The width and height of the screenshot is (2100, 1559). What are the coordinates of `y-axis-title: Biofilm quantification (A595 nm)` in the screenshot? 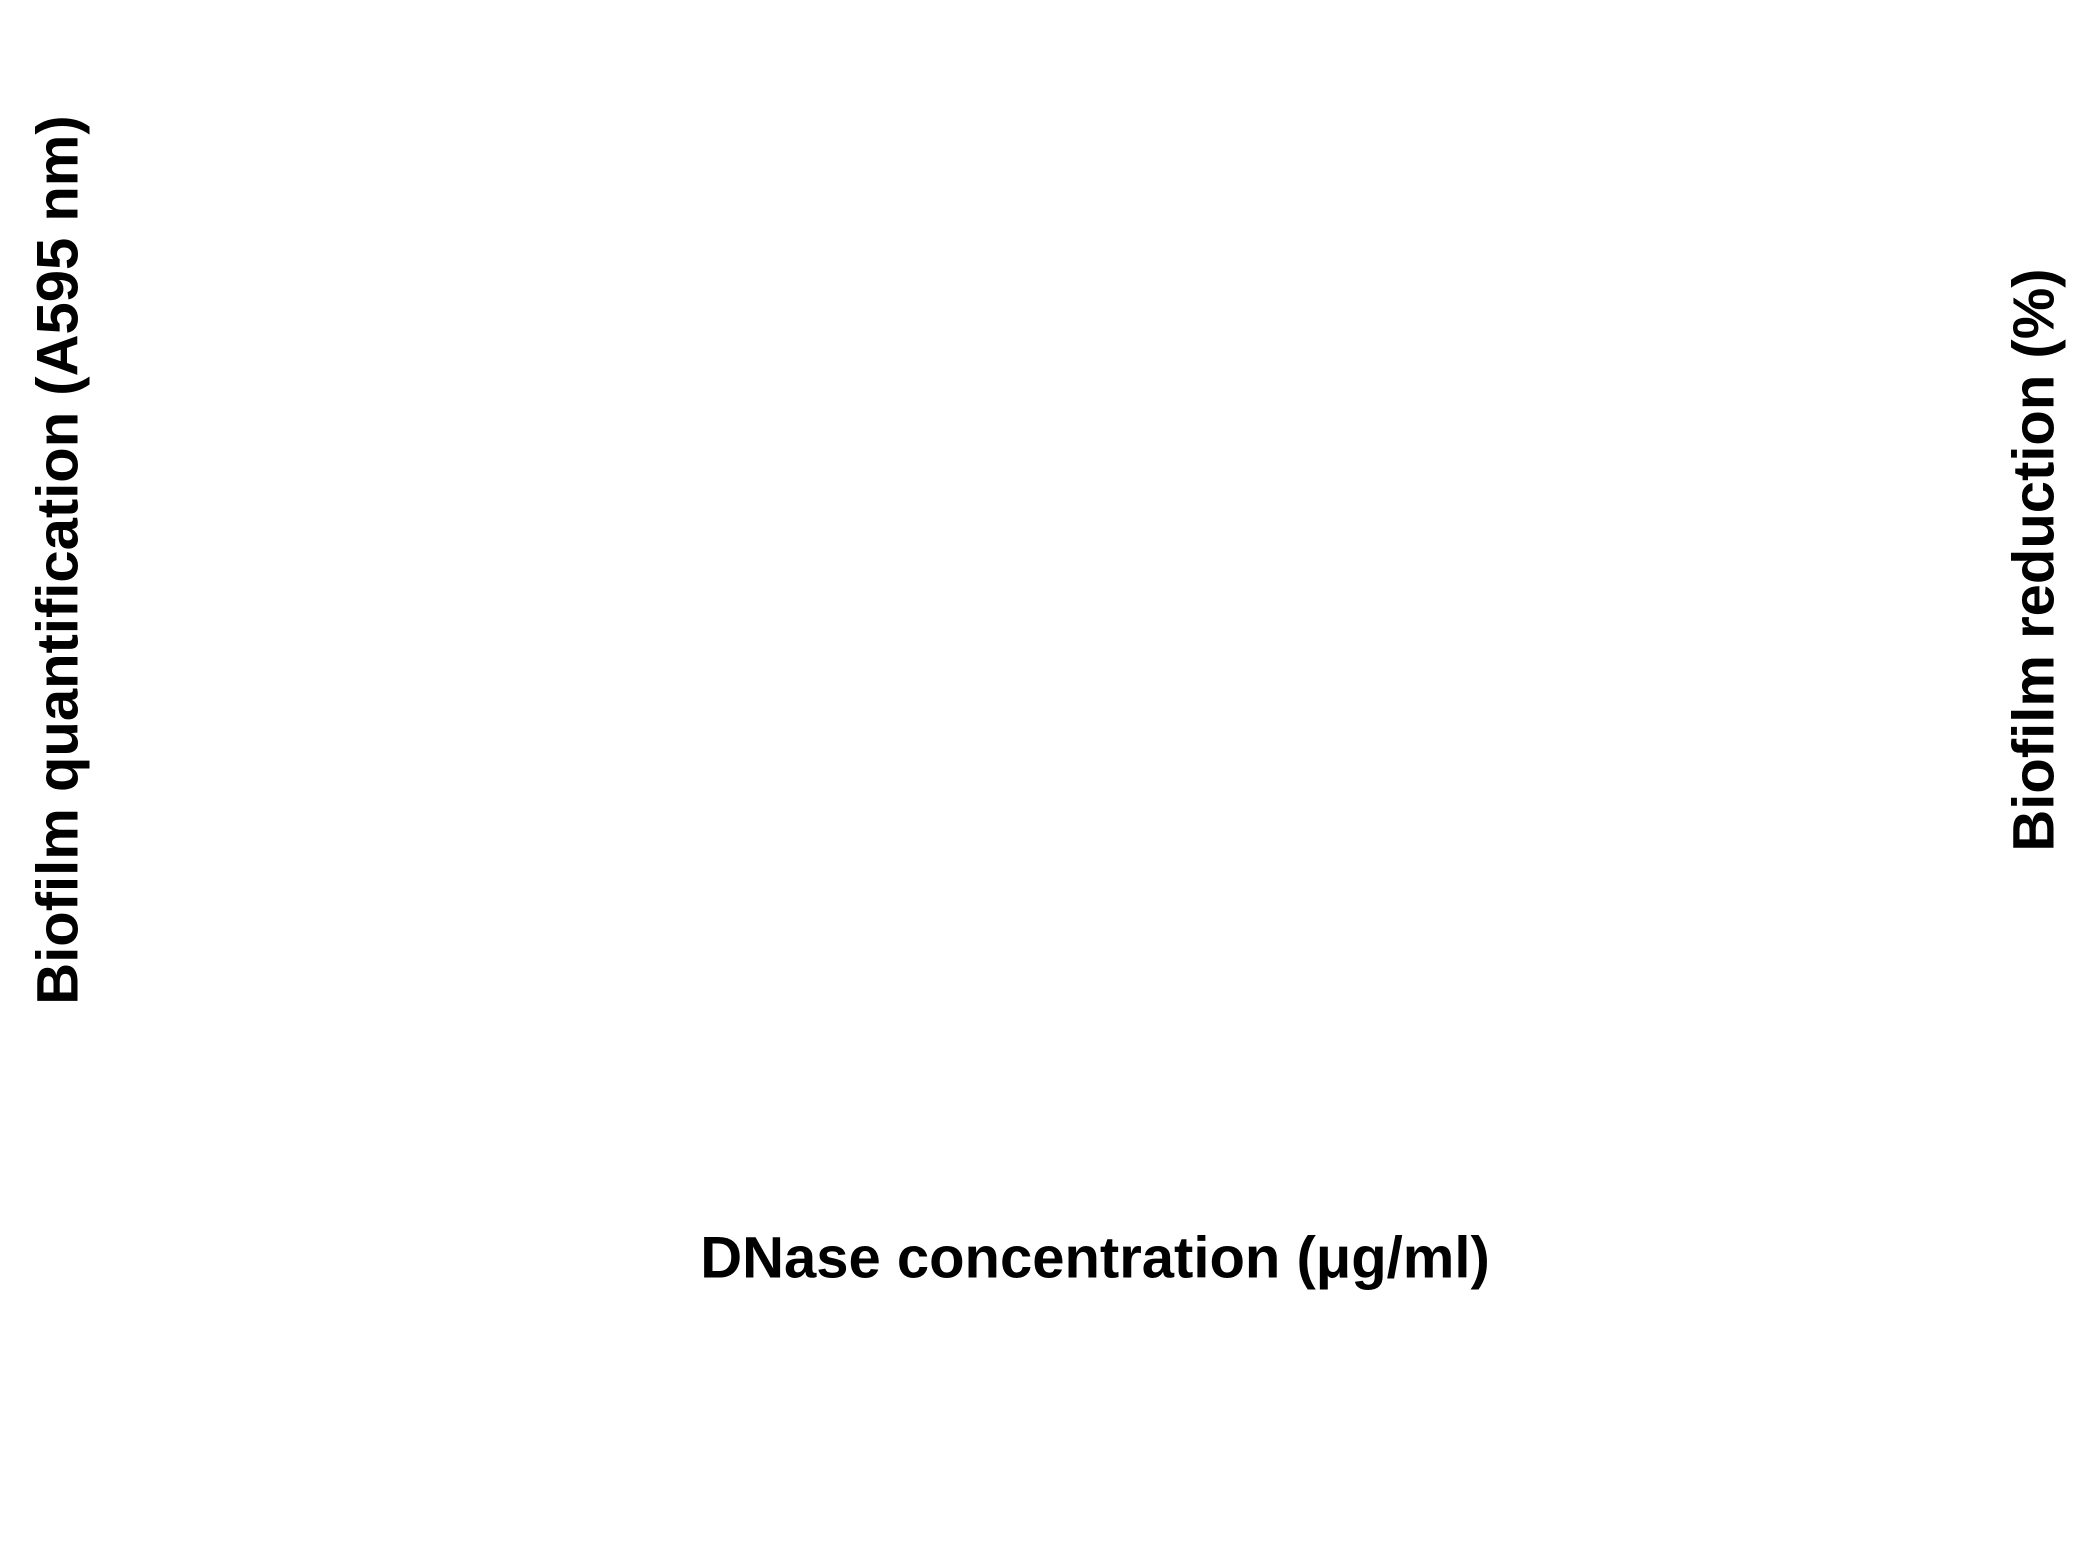 It's located at (57, 559).